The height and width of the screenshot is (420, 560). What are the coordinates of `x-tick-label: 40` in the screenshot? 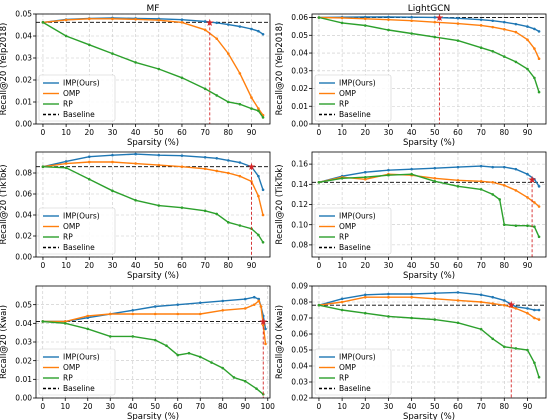 It's located at (412, 265).